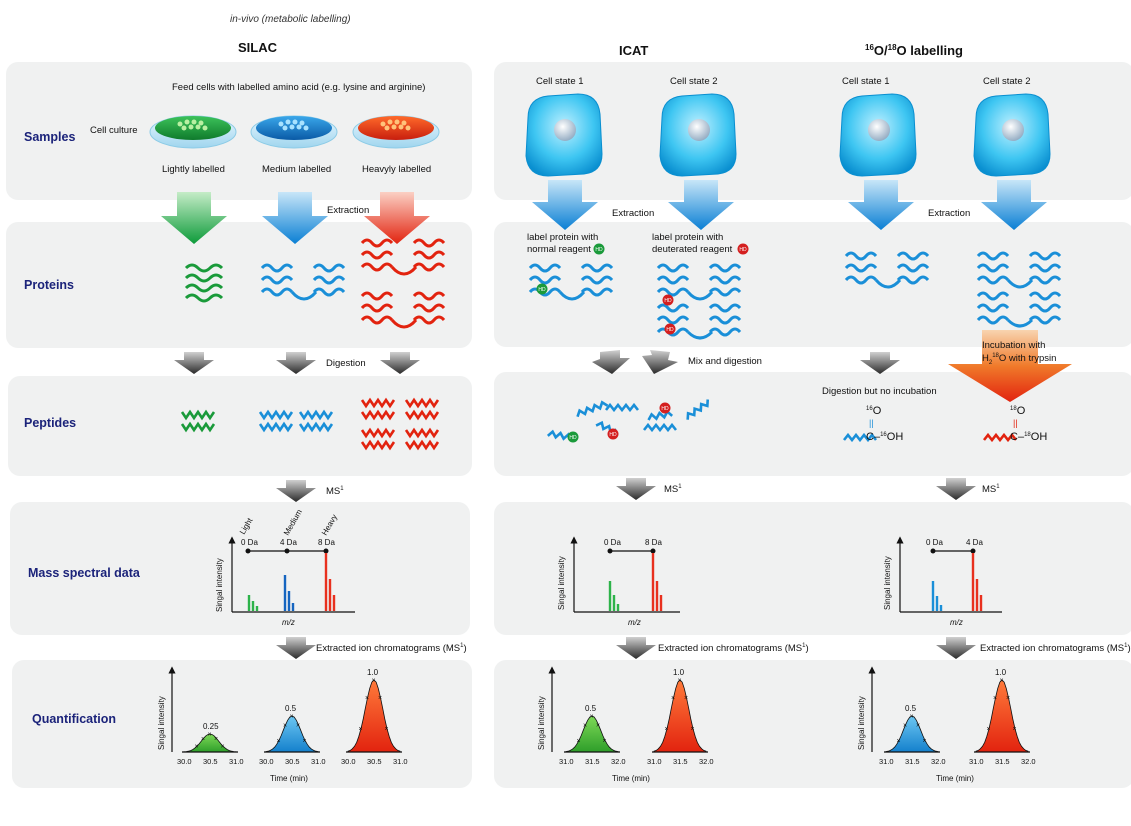  I want to click on icat-mix-label: Mix and digestion, so click(725, 361).